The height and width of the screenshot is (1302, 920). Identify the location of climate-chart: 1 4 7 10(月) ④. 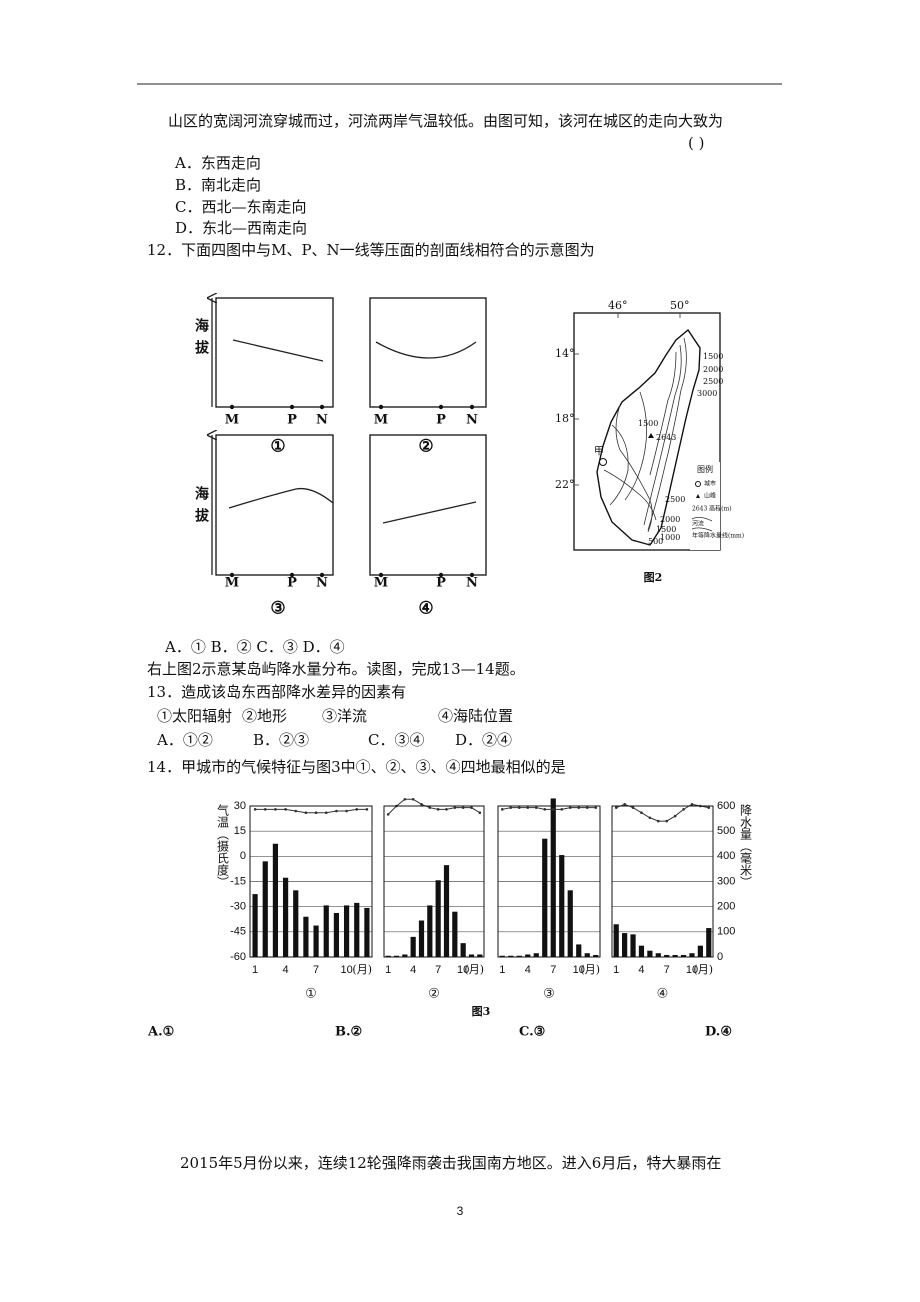
(662, 902).